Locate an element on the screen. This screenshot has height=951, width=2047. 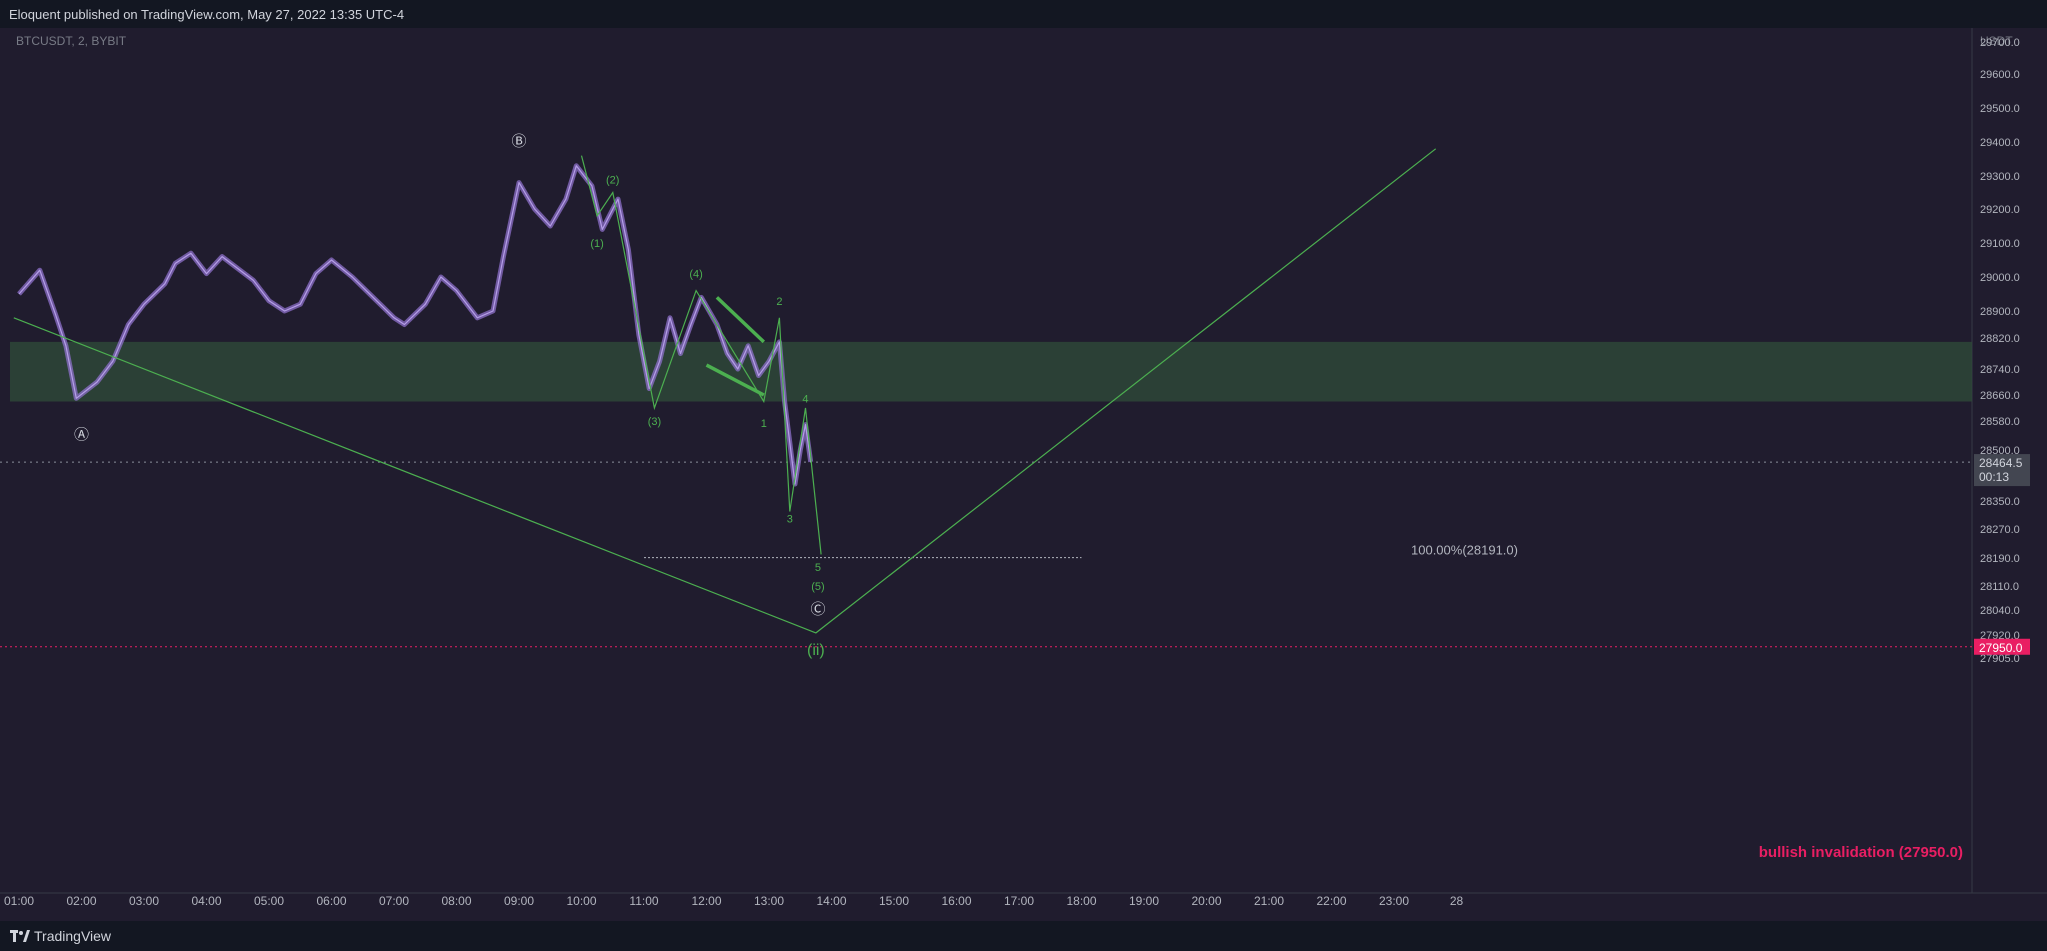
x-tick-label-8: 09:00 is located at coordinates (519, 901).